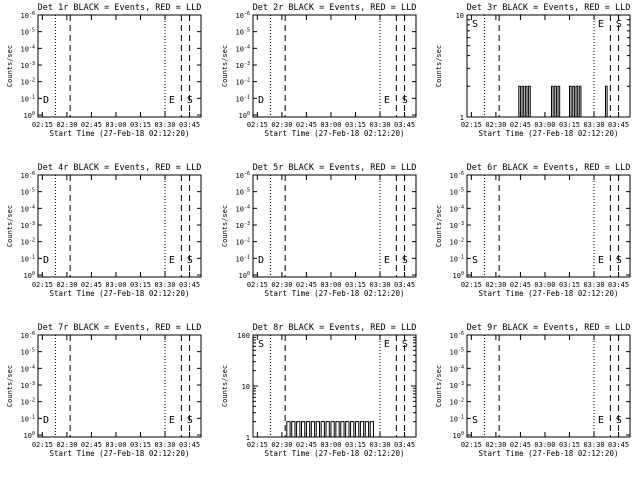 The height and width of the screenshot is (480, 640). I want to click on x-tick-label: 02:30, so click(495, 285).